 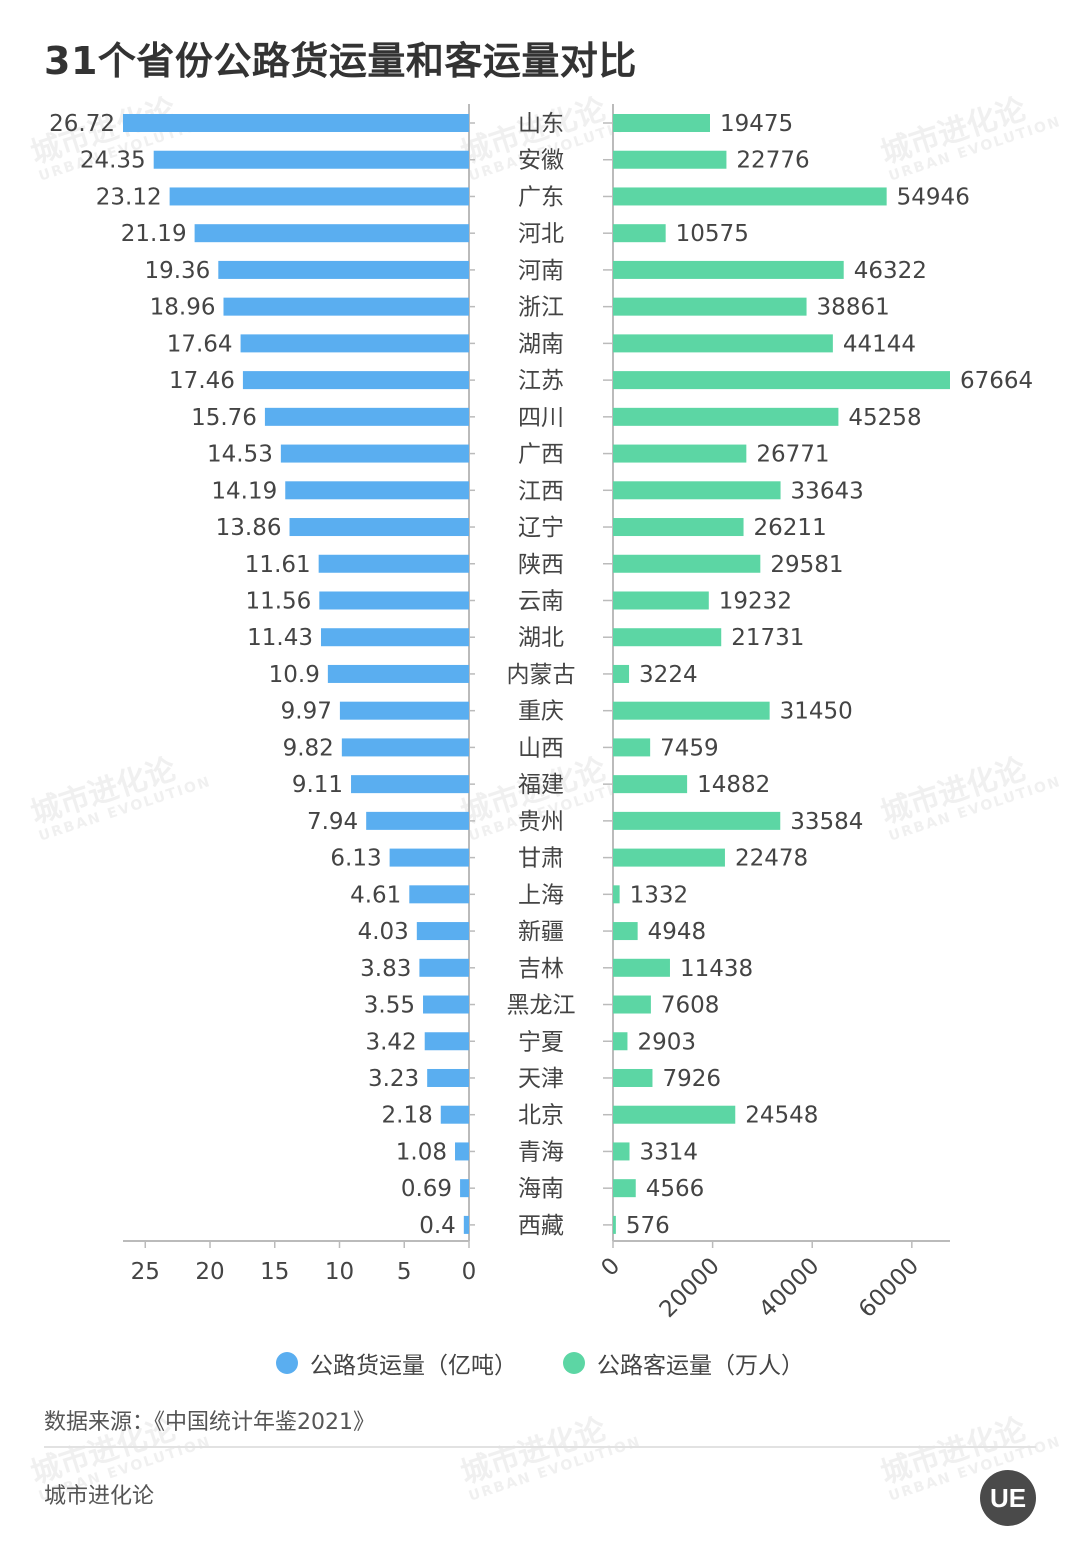 I want to click on freight-value-label: 11.43, so click(x=280, y=638).